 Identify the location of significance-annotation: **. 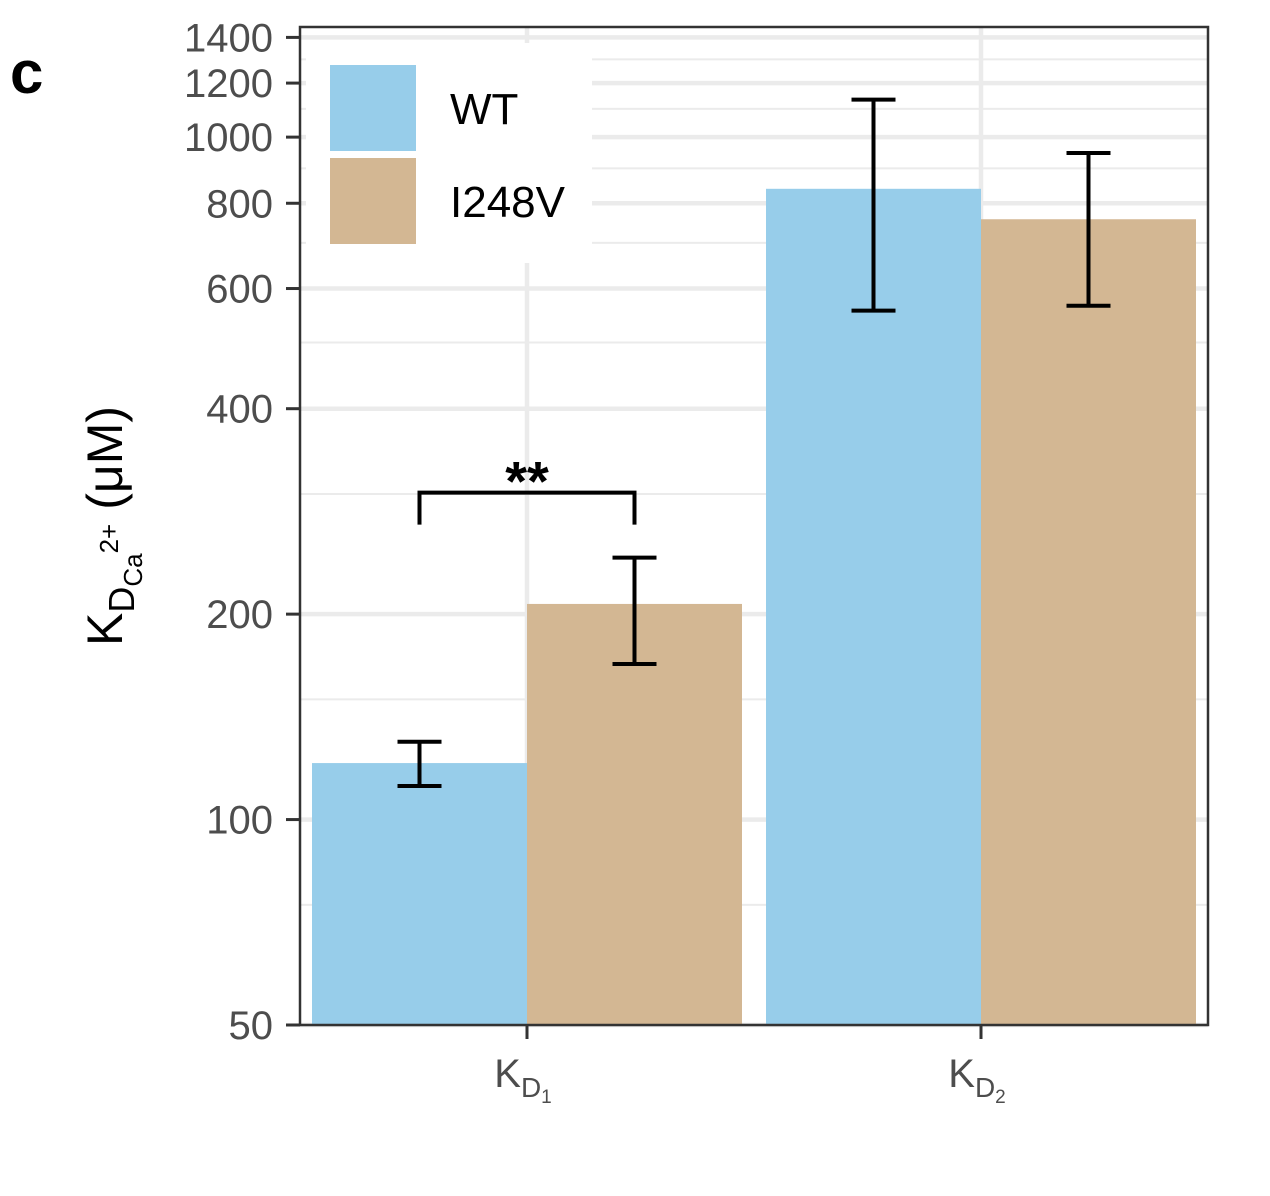
(527, 487).